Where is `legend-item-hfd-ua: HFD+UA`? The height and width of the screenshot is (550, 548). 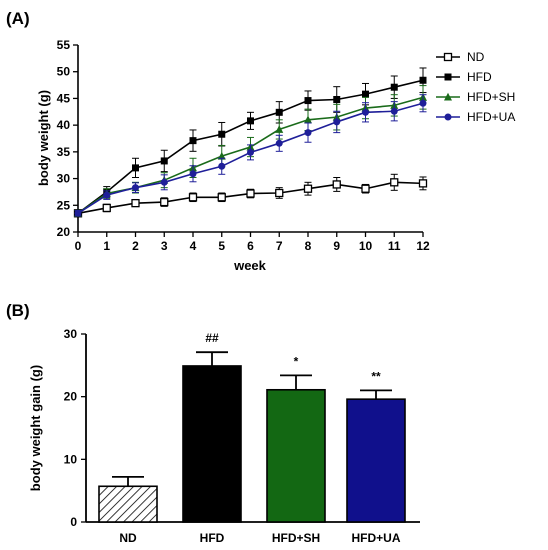 legend-item-hfd-ua: HFD+UA is located at coordinates (475, 117).